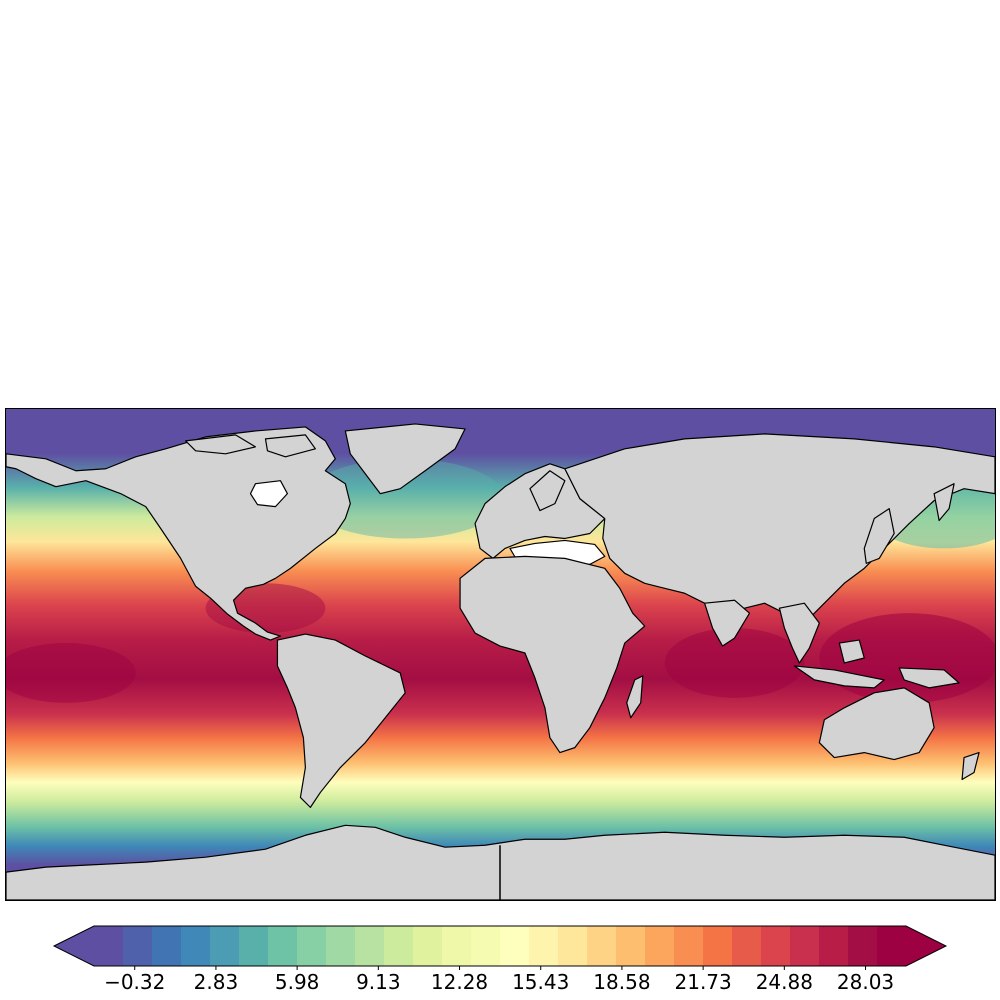  I want to click on land-arctic-islands, so click(221, 444).